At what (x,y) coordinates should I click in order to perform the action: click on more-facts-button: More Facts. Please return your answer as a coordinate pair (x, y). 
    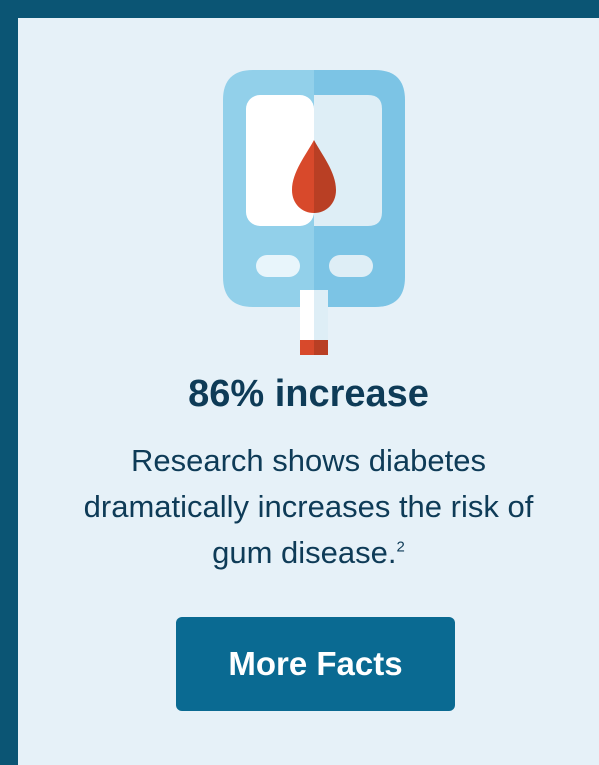
    Looking at the image, I should click on (315, 664).